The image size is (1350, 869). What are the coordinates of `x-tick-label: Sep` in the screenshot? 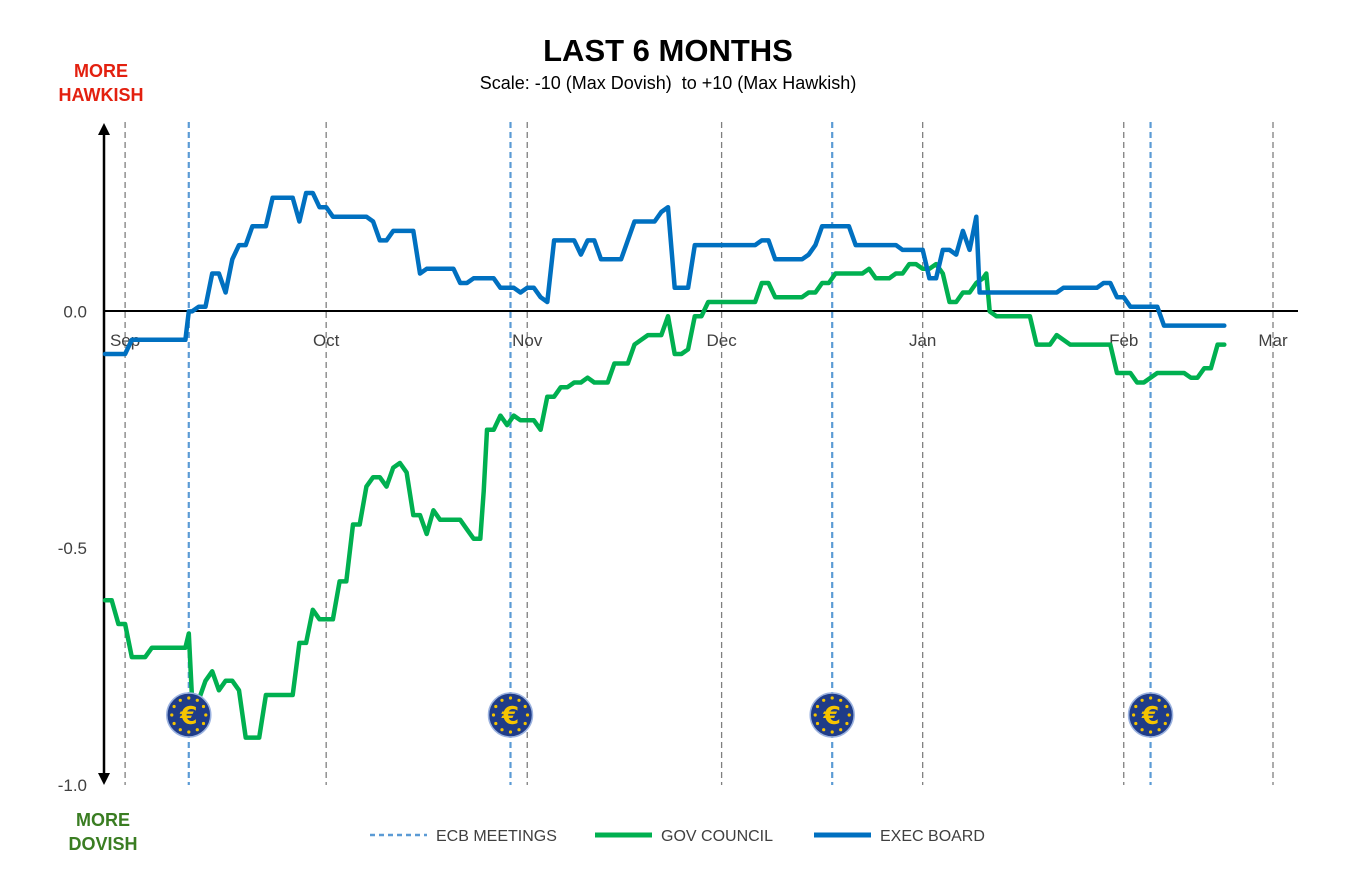 It's located at (125, 340).